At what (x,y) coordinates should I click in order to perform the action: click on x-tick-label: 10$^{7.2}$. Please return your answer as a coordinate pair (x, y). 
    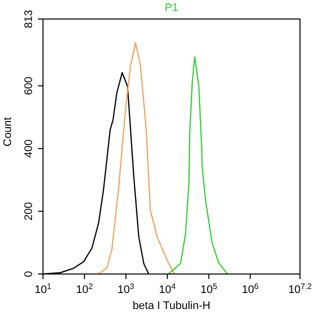
    Looking at the image, I should click on (300, 289).